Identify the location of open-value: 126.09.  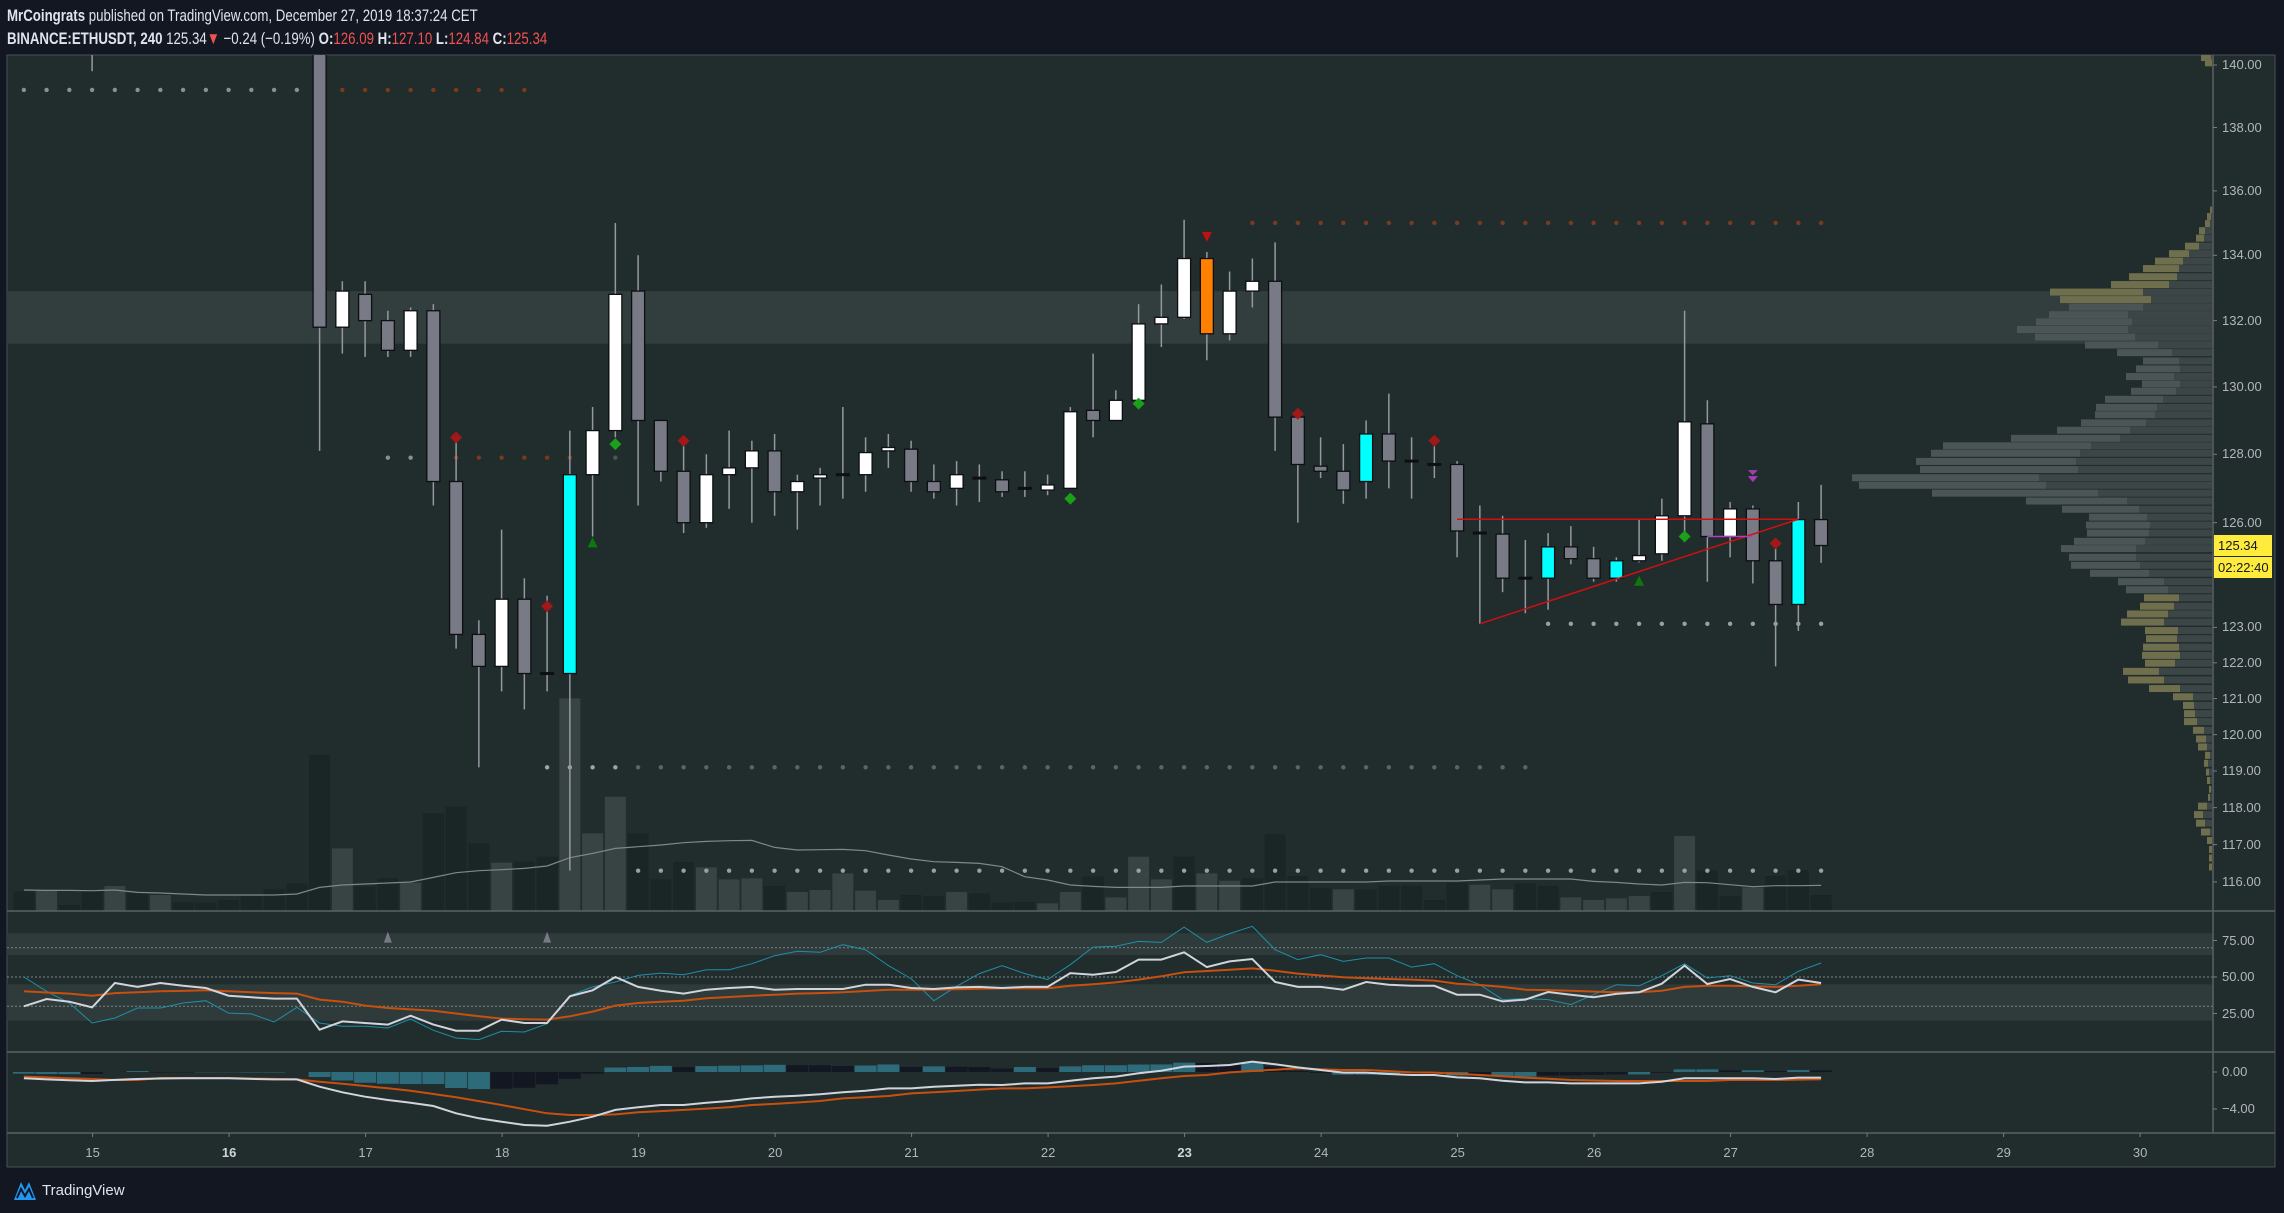
(353, 38).